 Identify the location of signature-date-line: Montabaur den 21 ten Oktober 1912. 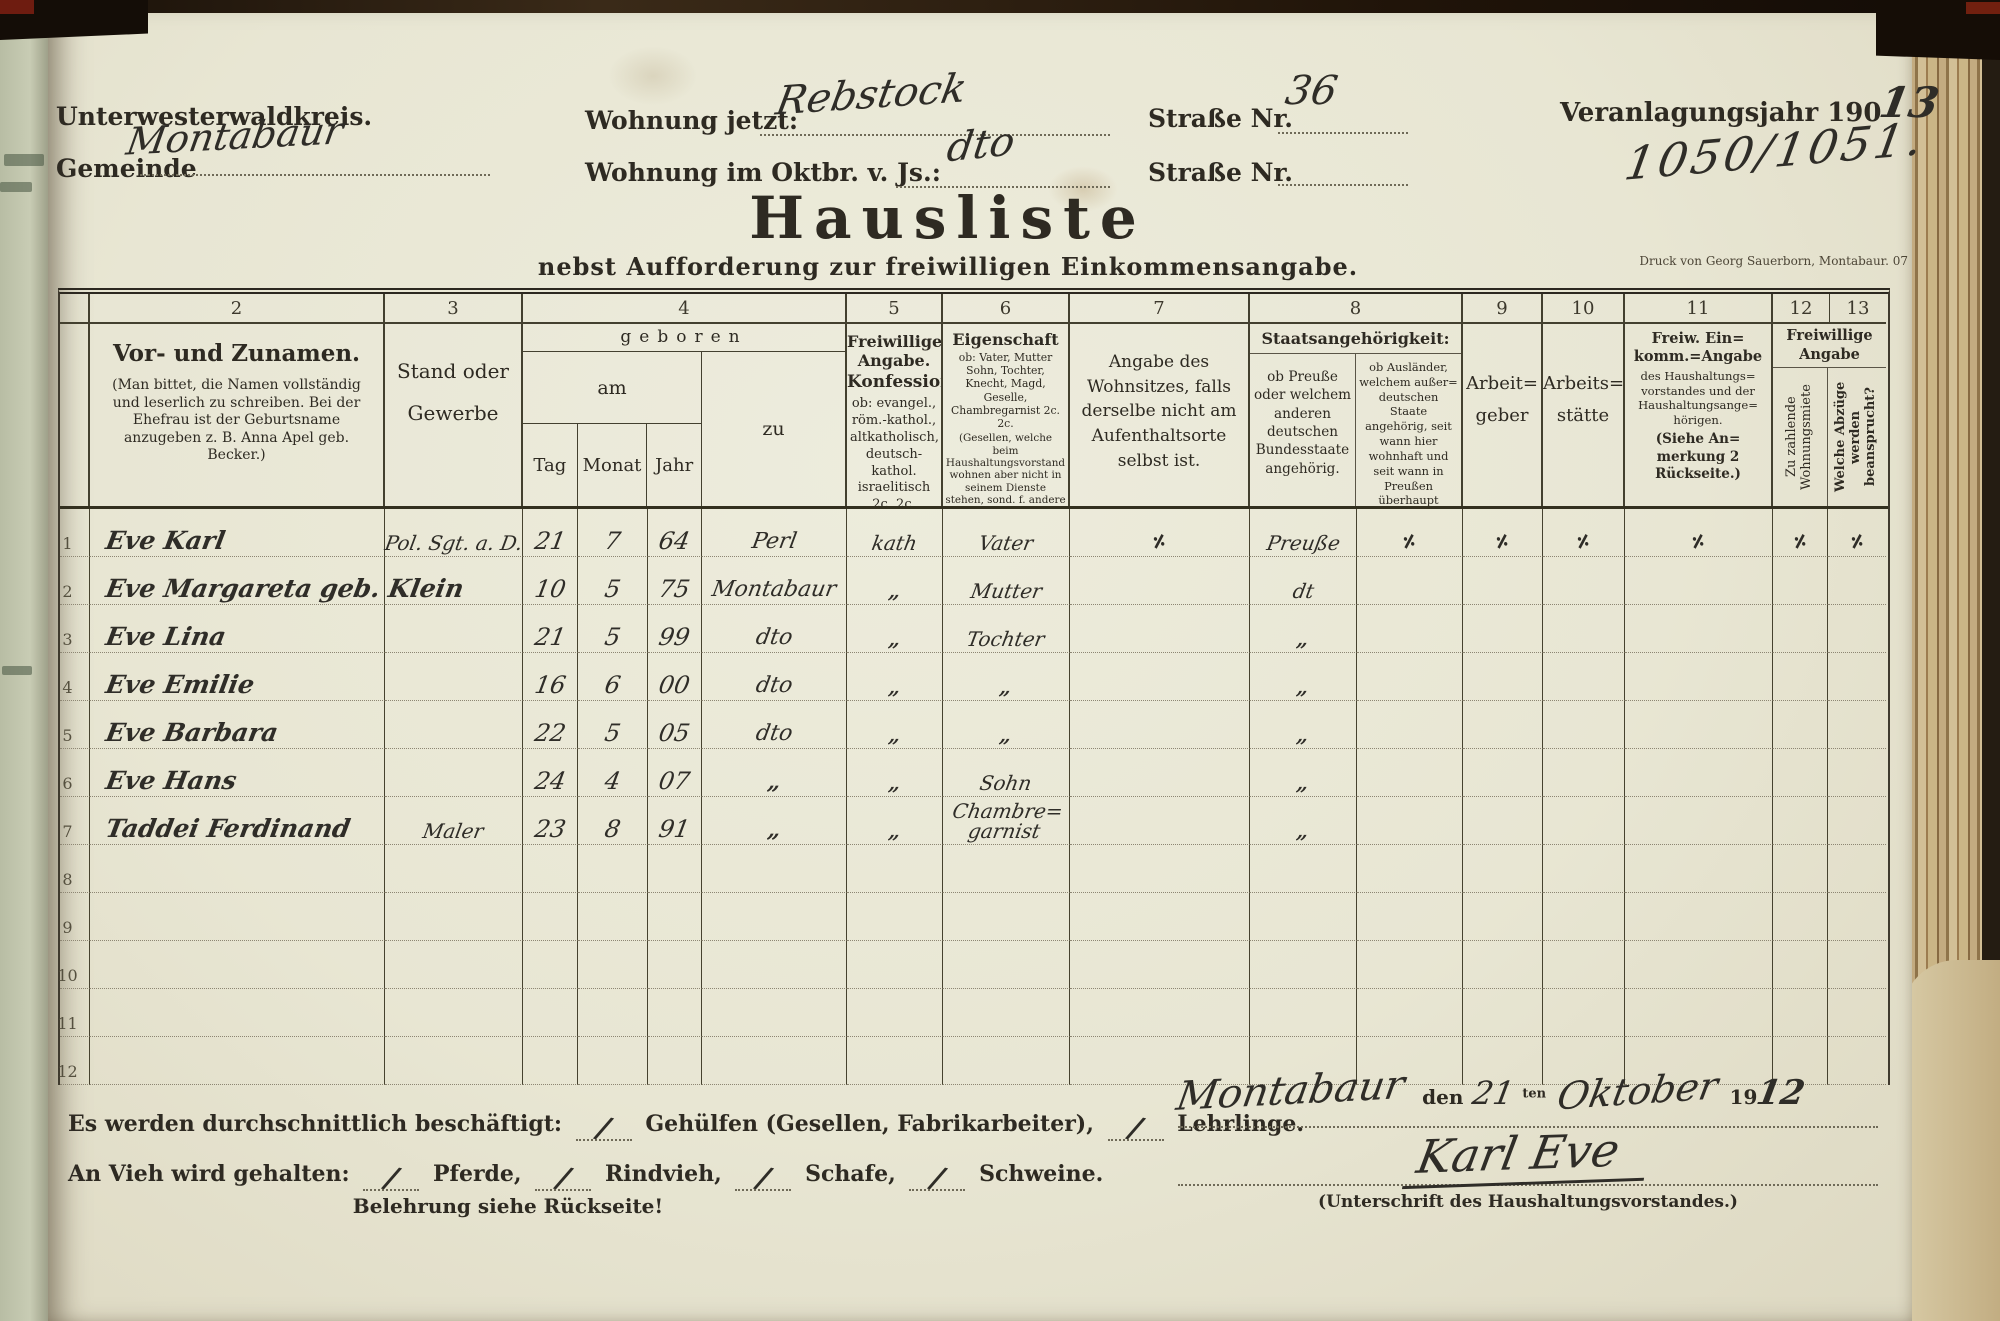
(1525, 1095).